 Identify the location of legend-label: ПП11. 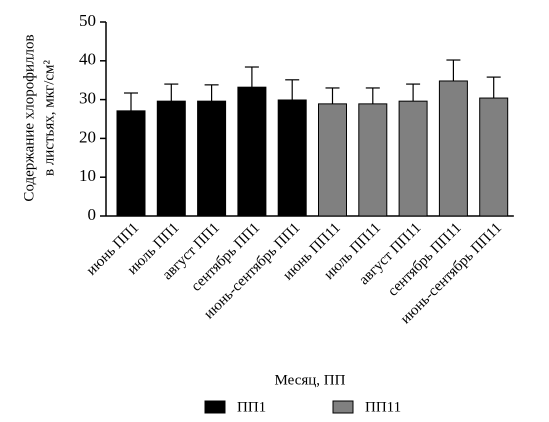
(383, 407).